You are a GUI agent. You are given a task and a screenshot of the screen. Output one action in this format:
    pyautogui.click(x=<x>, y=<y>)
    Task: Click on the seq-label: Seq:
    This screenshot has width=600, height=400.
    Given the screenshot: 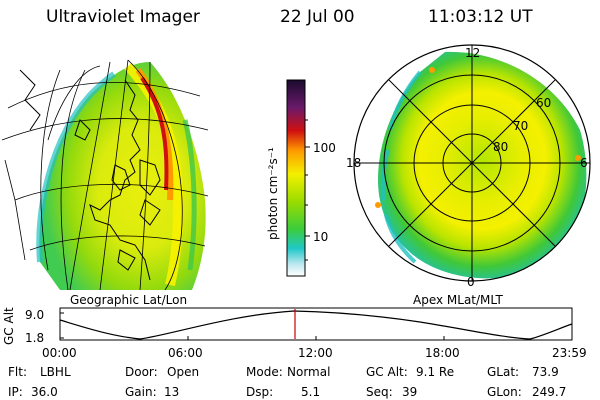 What is the action you would take?
    pyautogui.click(x=379, y=392)
    